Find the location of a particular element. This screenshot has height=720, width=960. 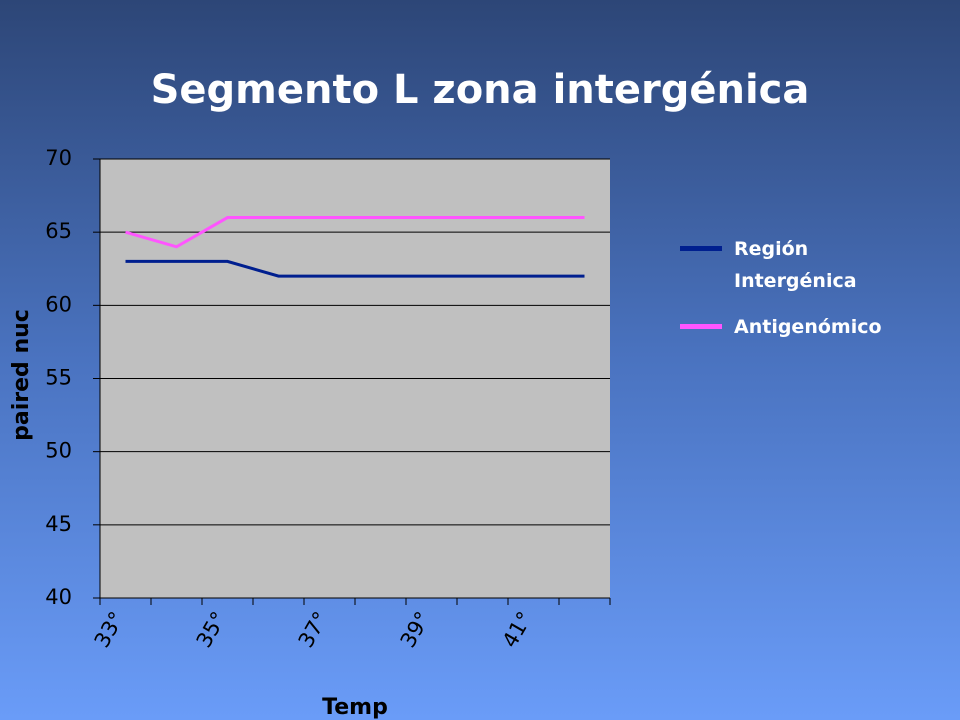

legend-label: Región Intergénica is located at coordinates (795, 265).